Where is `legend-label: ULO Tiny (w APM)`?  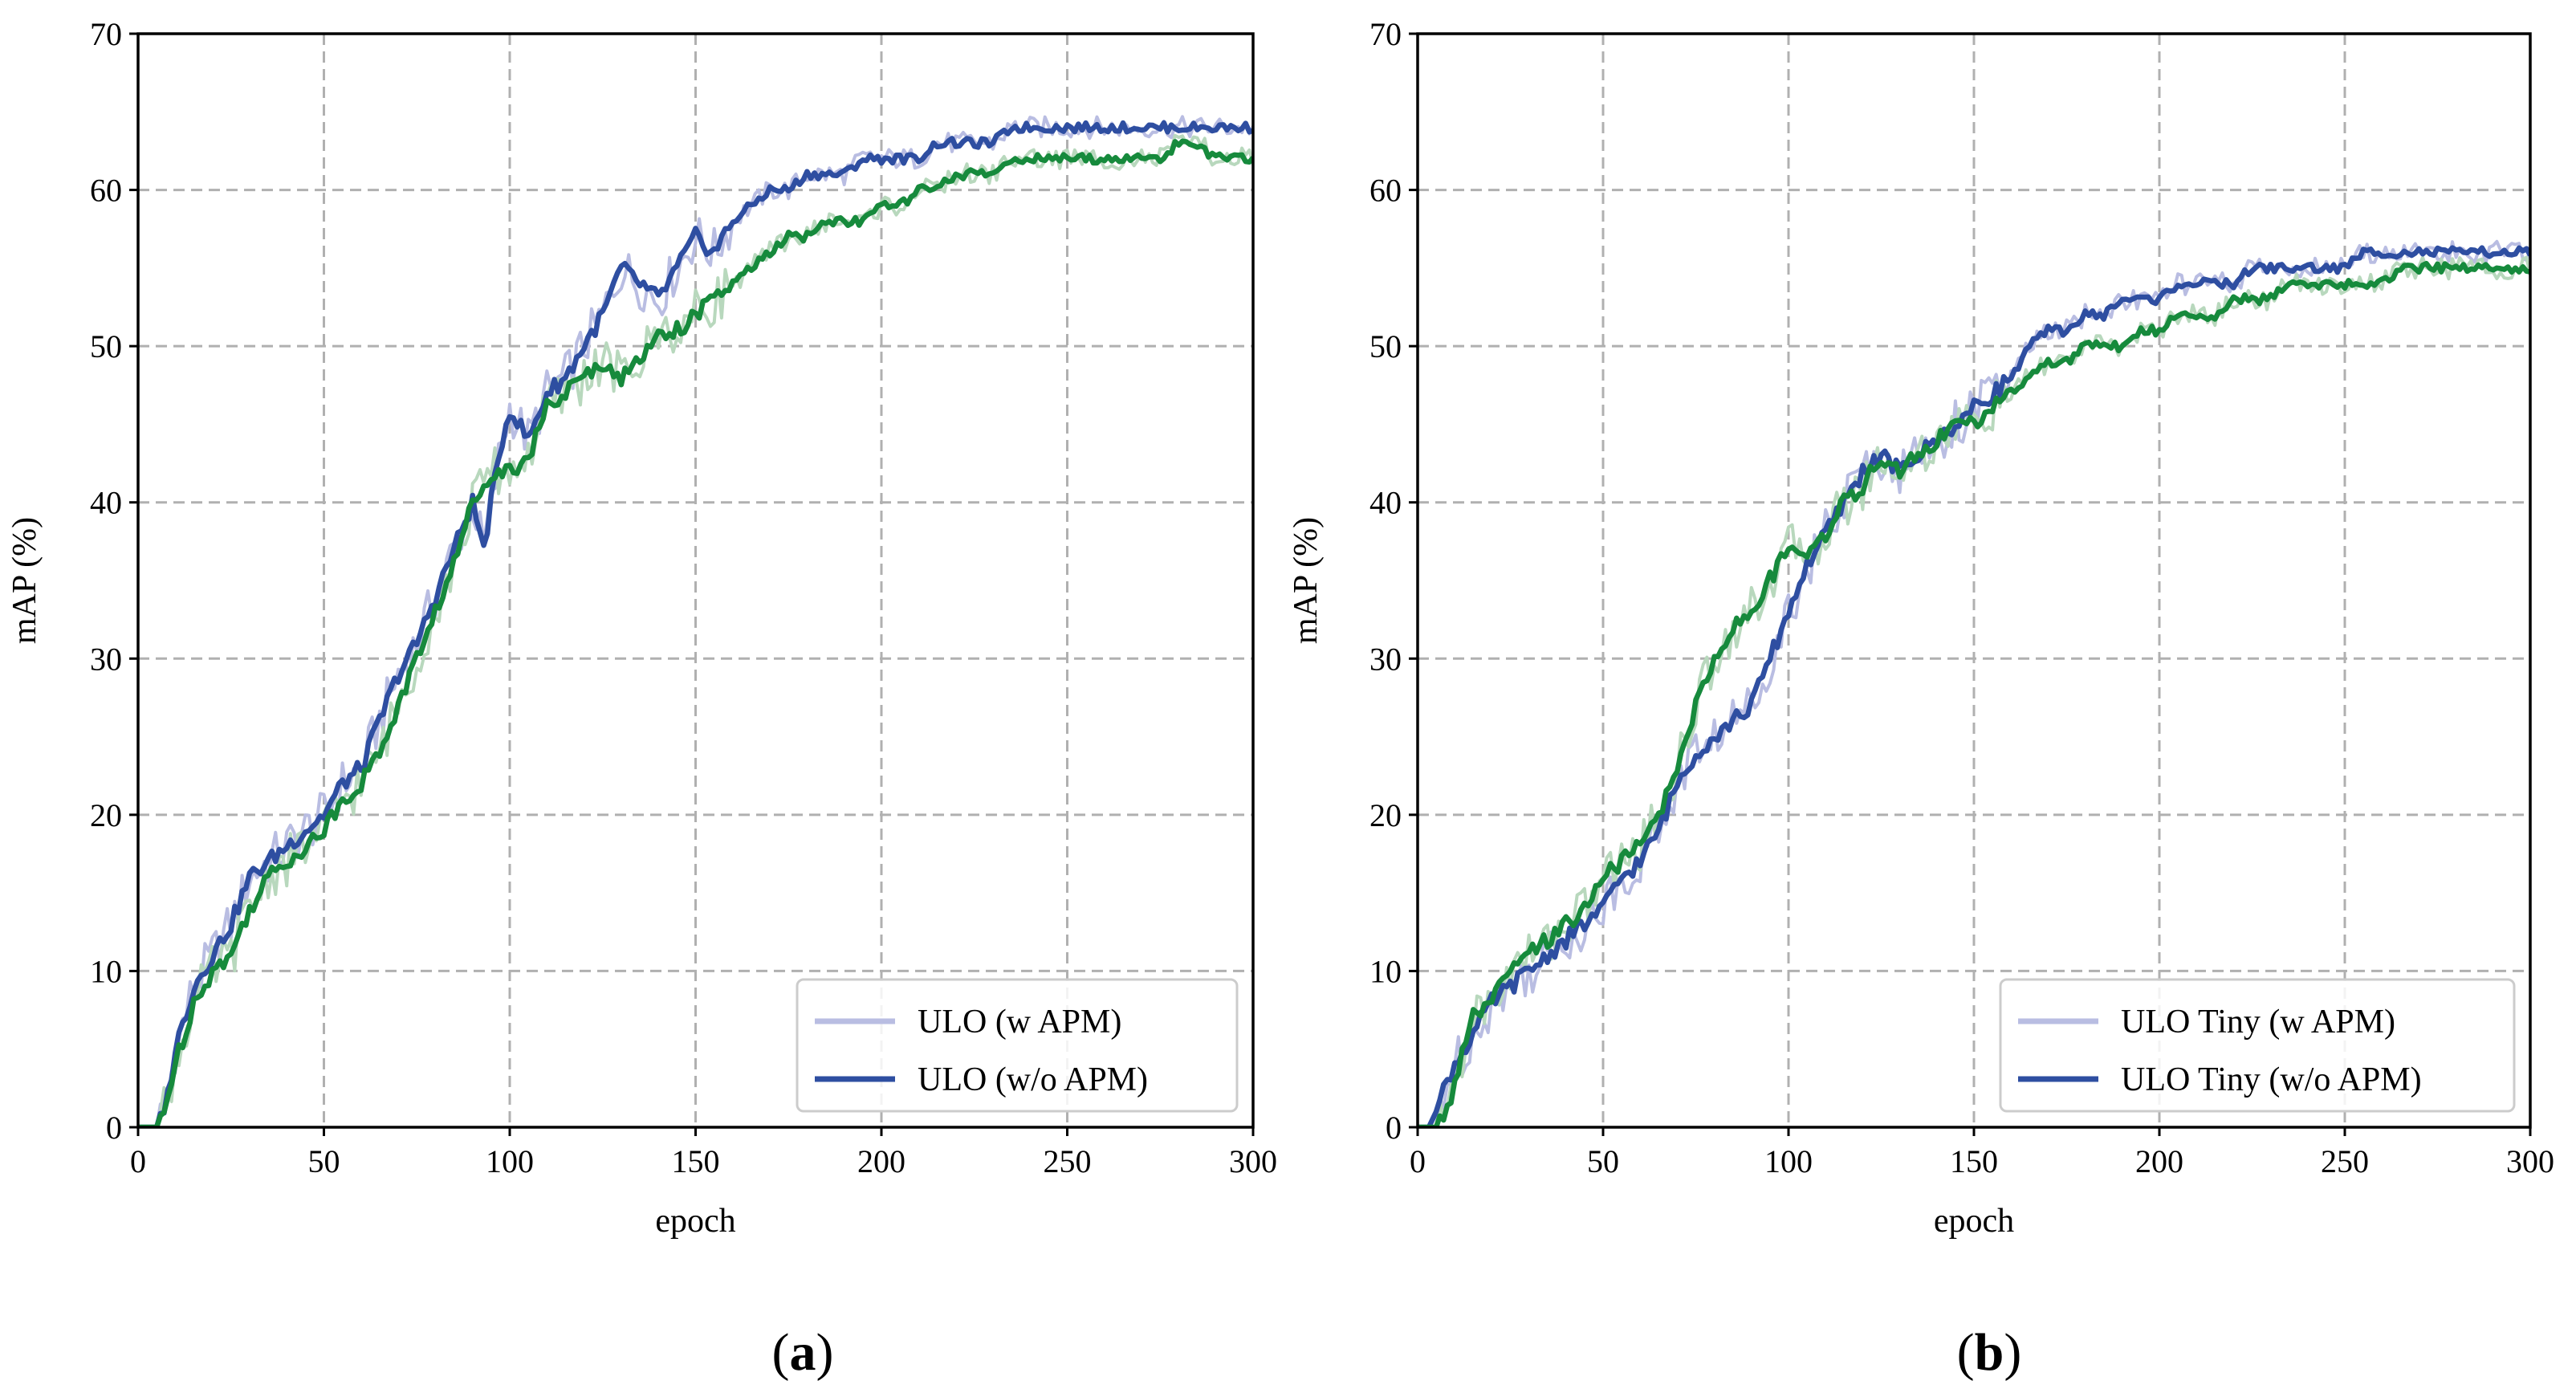 legend-label: ULO Tiny (w APM) is located at coordinates (2258, 1022).